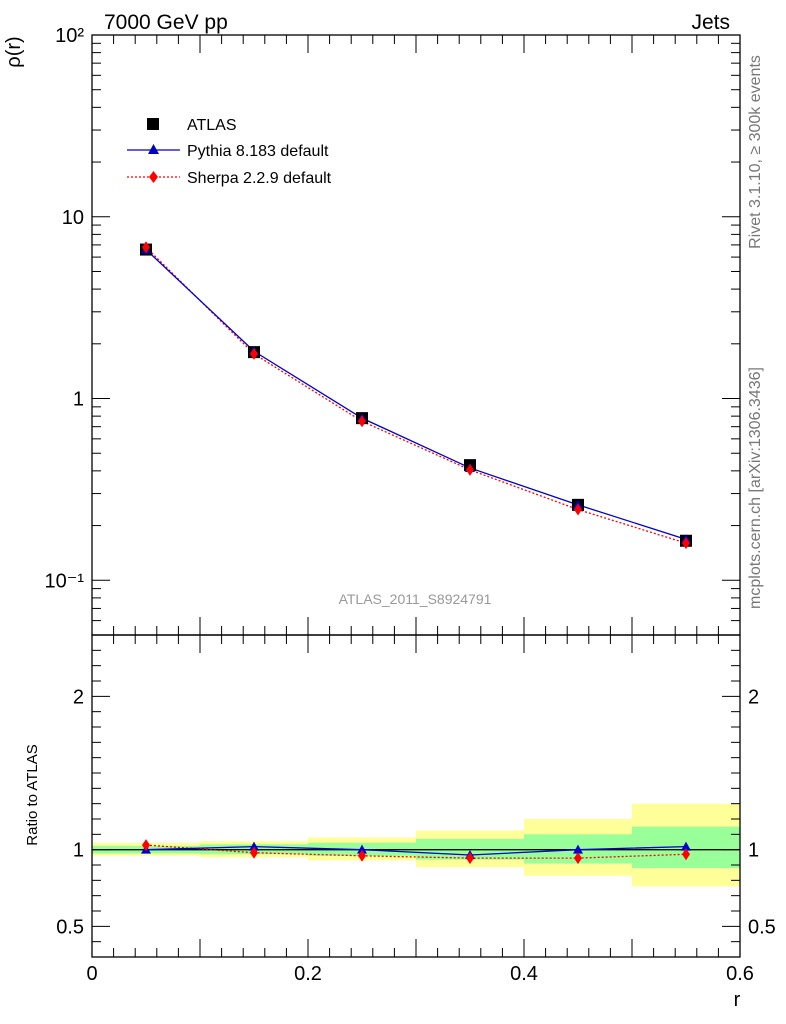 The image size is (786, 1024). Describe the element at coordinates (78, 697) in the screenshot. I see `ratio-y-tick-label-left-2: 2` at that location.